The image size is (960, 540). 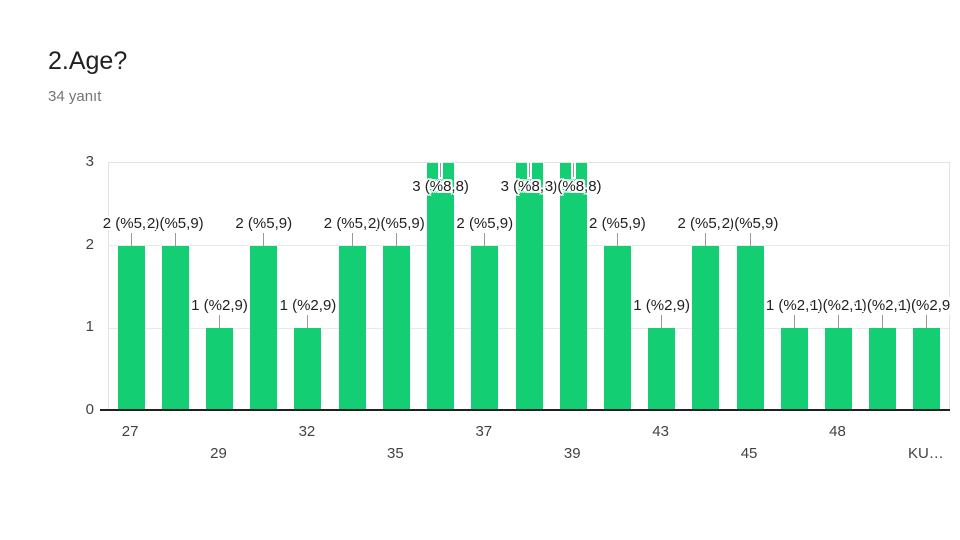 What do you see at coordinates (88, 61) in the screenshot?
I see `question-title: 2.Age?` at bounding box center [88, 61].